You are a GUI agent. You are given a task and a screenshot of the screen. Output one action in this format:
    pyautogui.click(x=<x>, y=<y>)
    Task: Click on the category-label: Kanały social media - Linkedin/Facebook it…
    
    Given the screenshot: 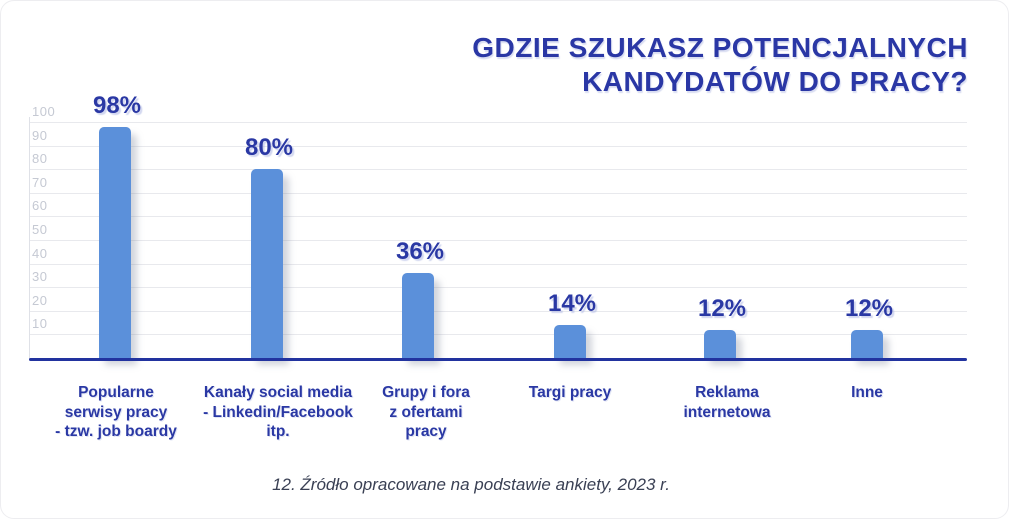 What is the action you would take?
    pyautogui.click(x=278, y=412)
    